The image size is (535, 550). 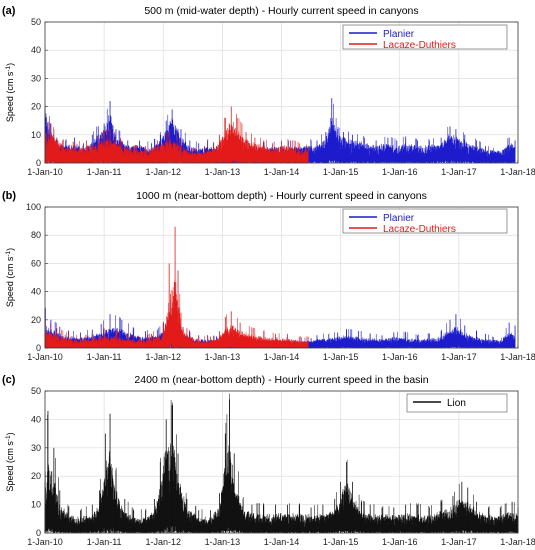 I want to click on y-tick-label: 100, so click(x=33, y=207).